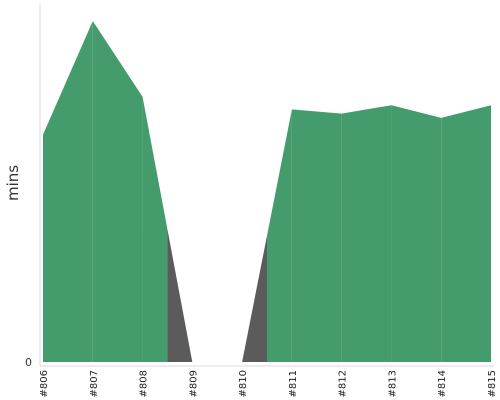  What do you see at coordinates (254, 298) in the screenshot?
I see `failure-segment-#810-#811` at bounding box center [254, 298].